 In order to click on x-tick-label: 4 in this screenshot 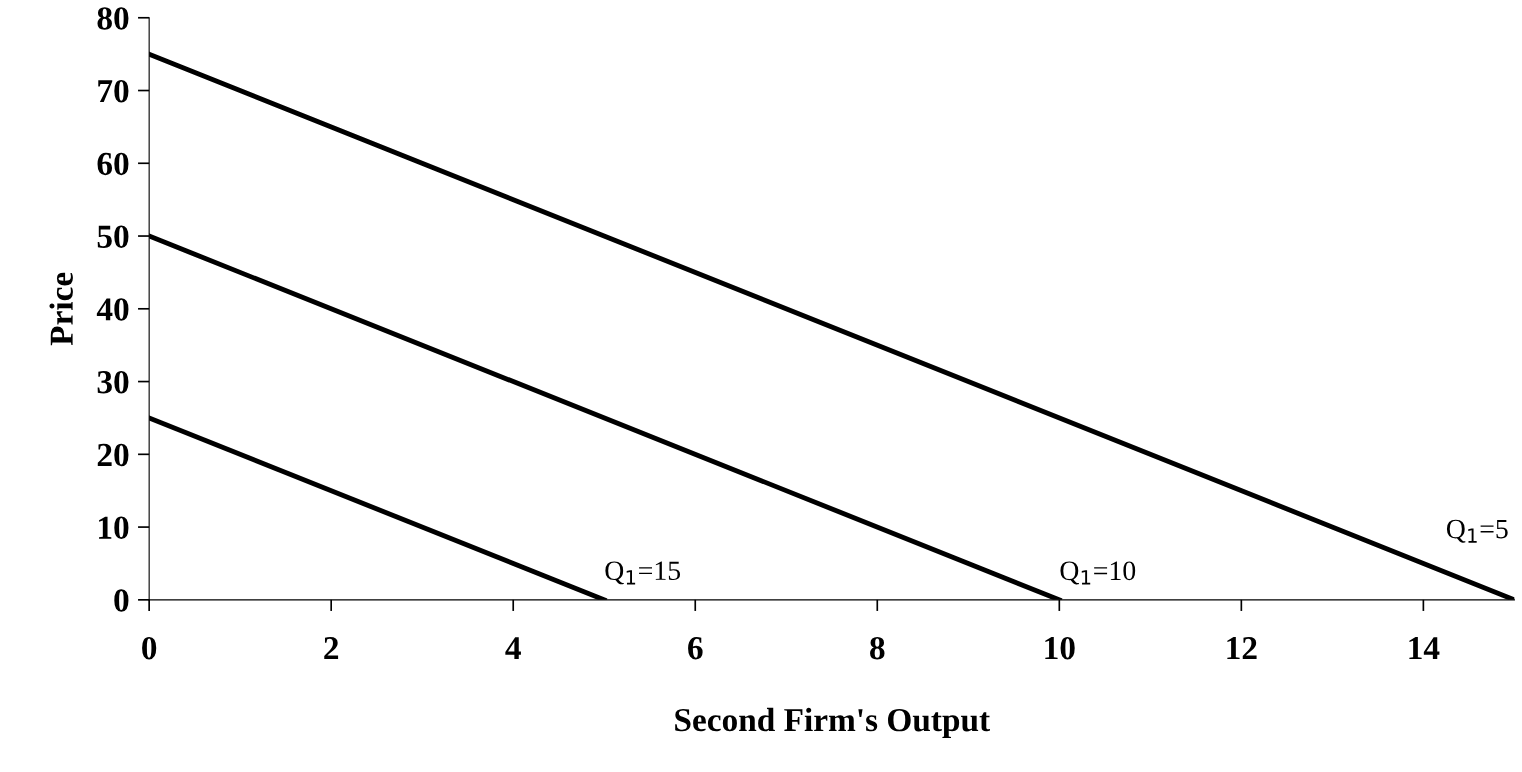, I will do `click(513, 648)`.